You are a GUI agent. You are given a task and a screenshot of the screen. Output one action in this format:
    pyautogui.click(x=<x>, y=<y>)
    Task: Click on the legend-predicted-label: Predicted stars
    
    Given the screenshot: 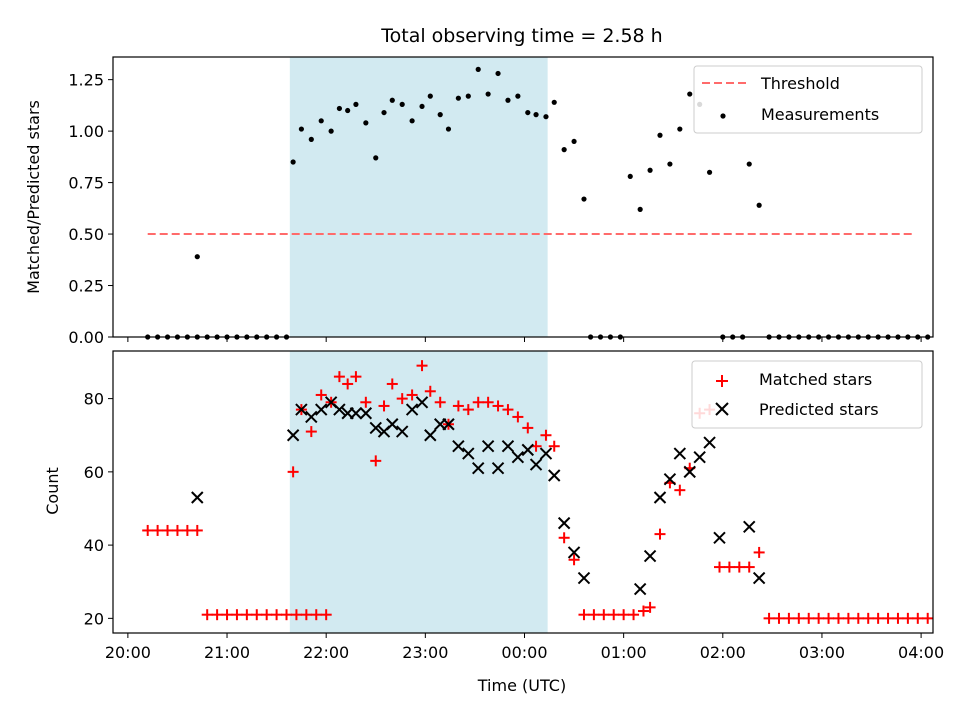 What is the action you would take?
    pyautogui.click(x=819, y=409)
    